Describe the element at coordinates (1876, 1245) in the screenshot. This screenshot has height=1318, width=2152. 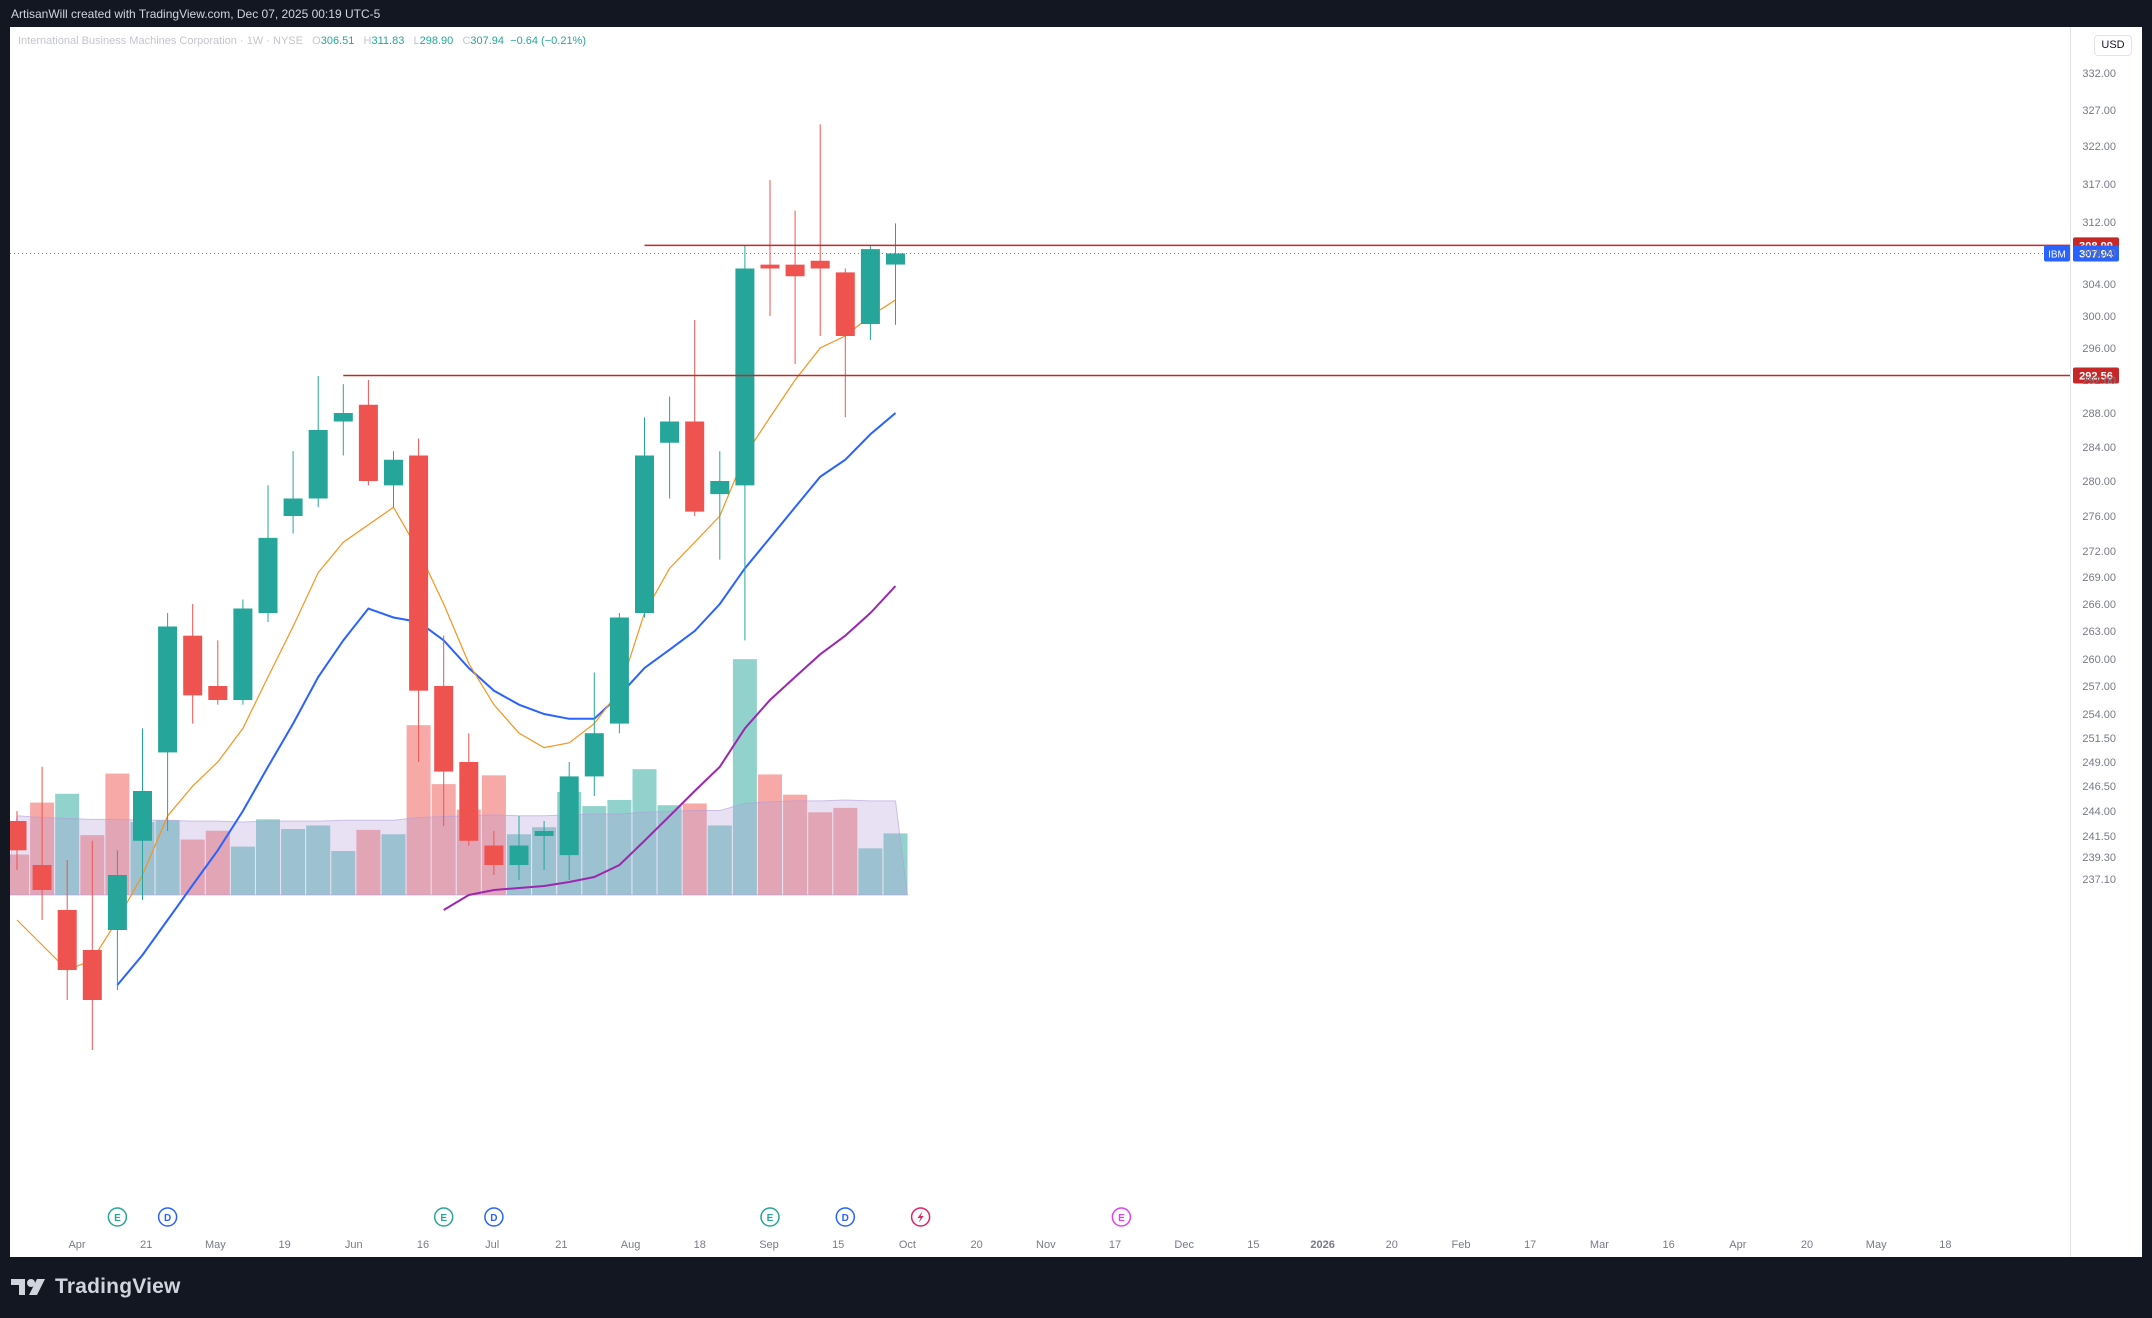
I see `x-tick-label: May` at that location.